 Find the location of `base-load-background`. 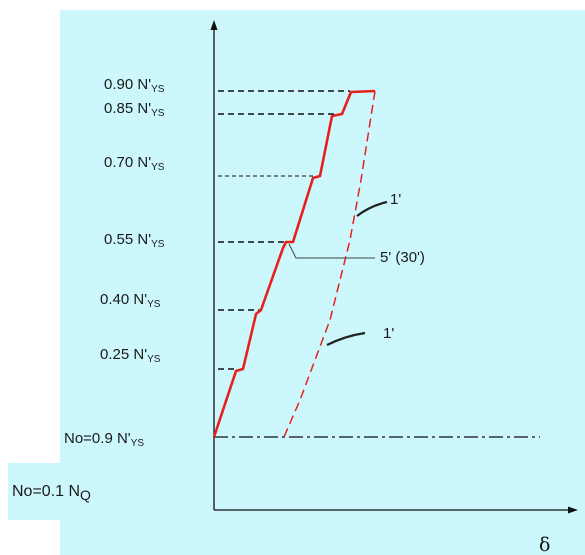

base-load-background is located at coordinates (39, 491).